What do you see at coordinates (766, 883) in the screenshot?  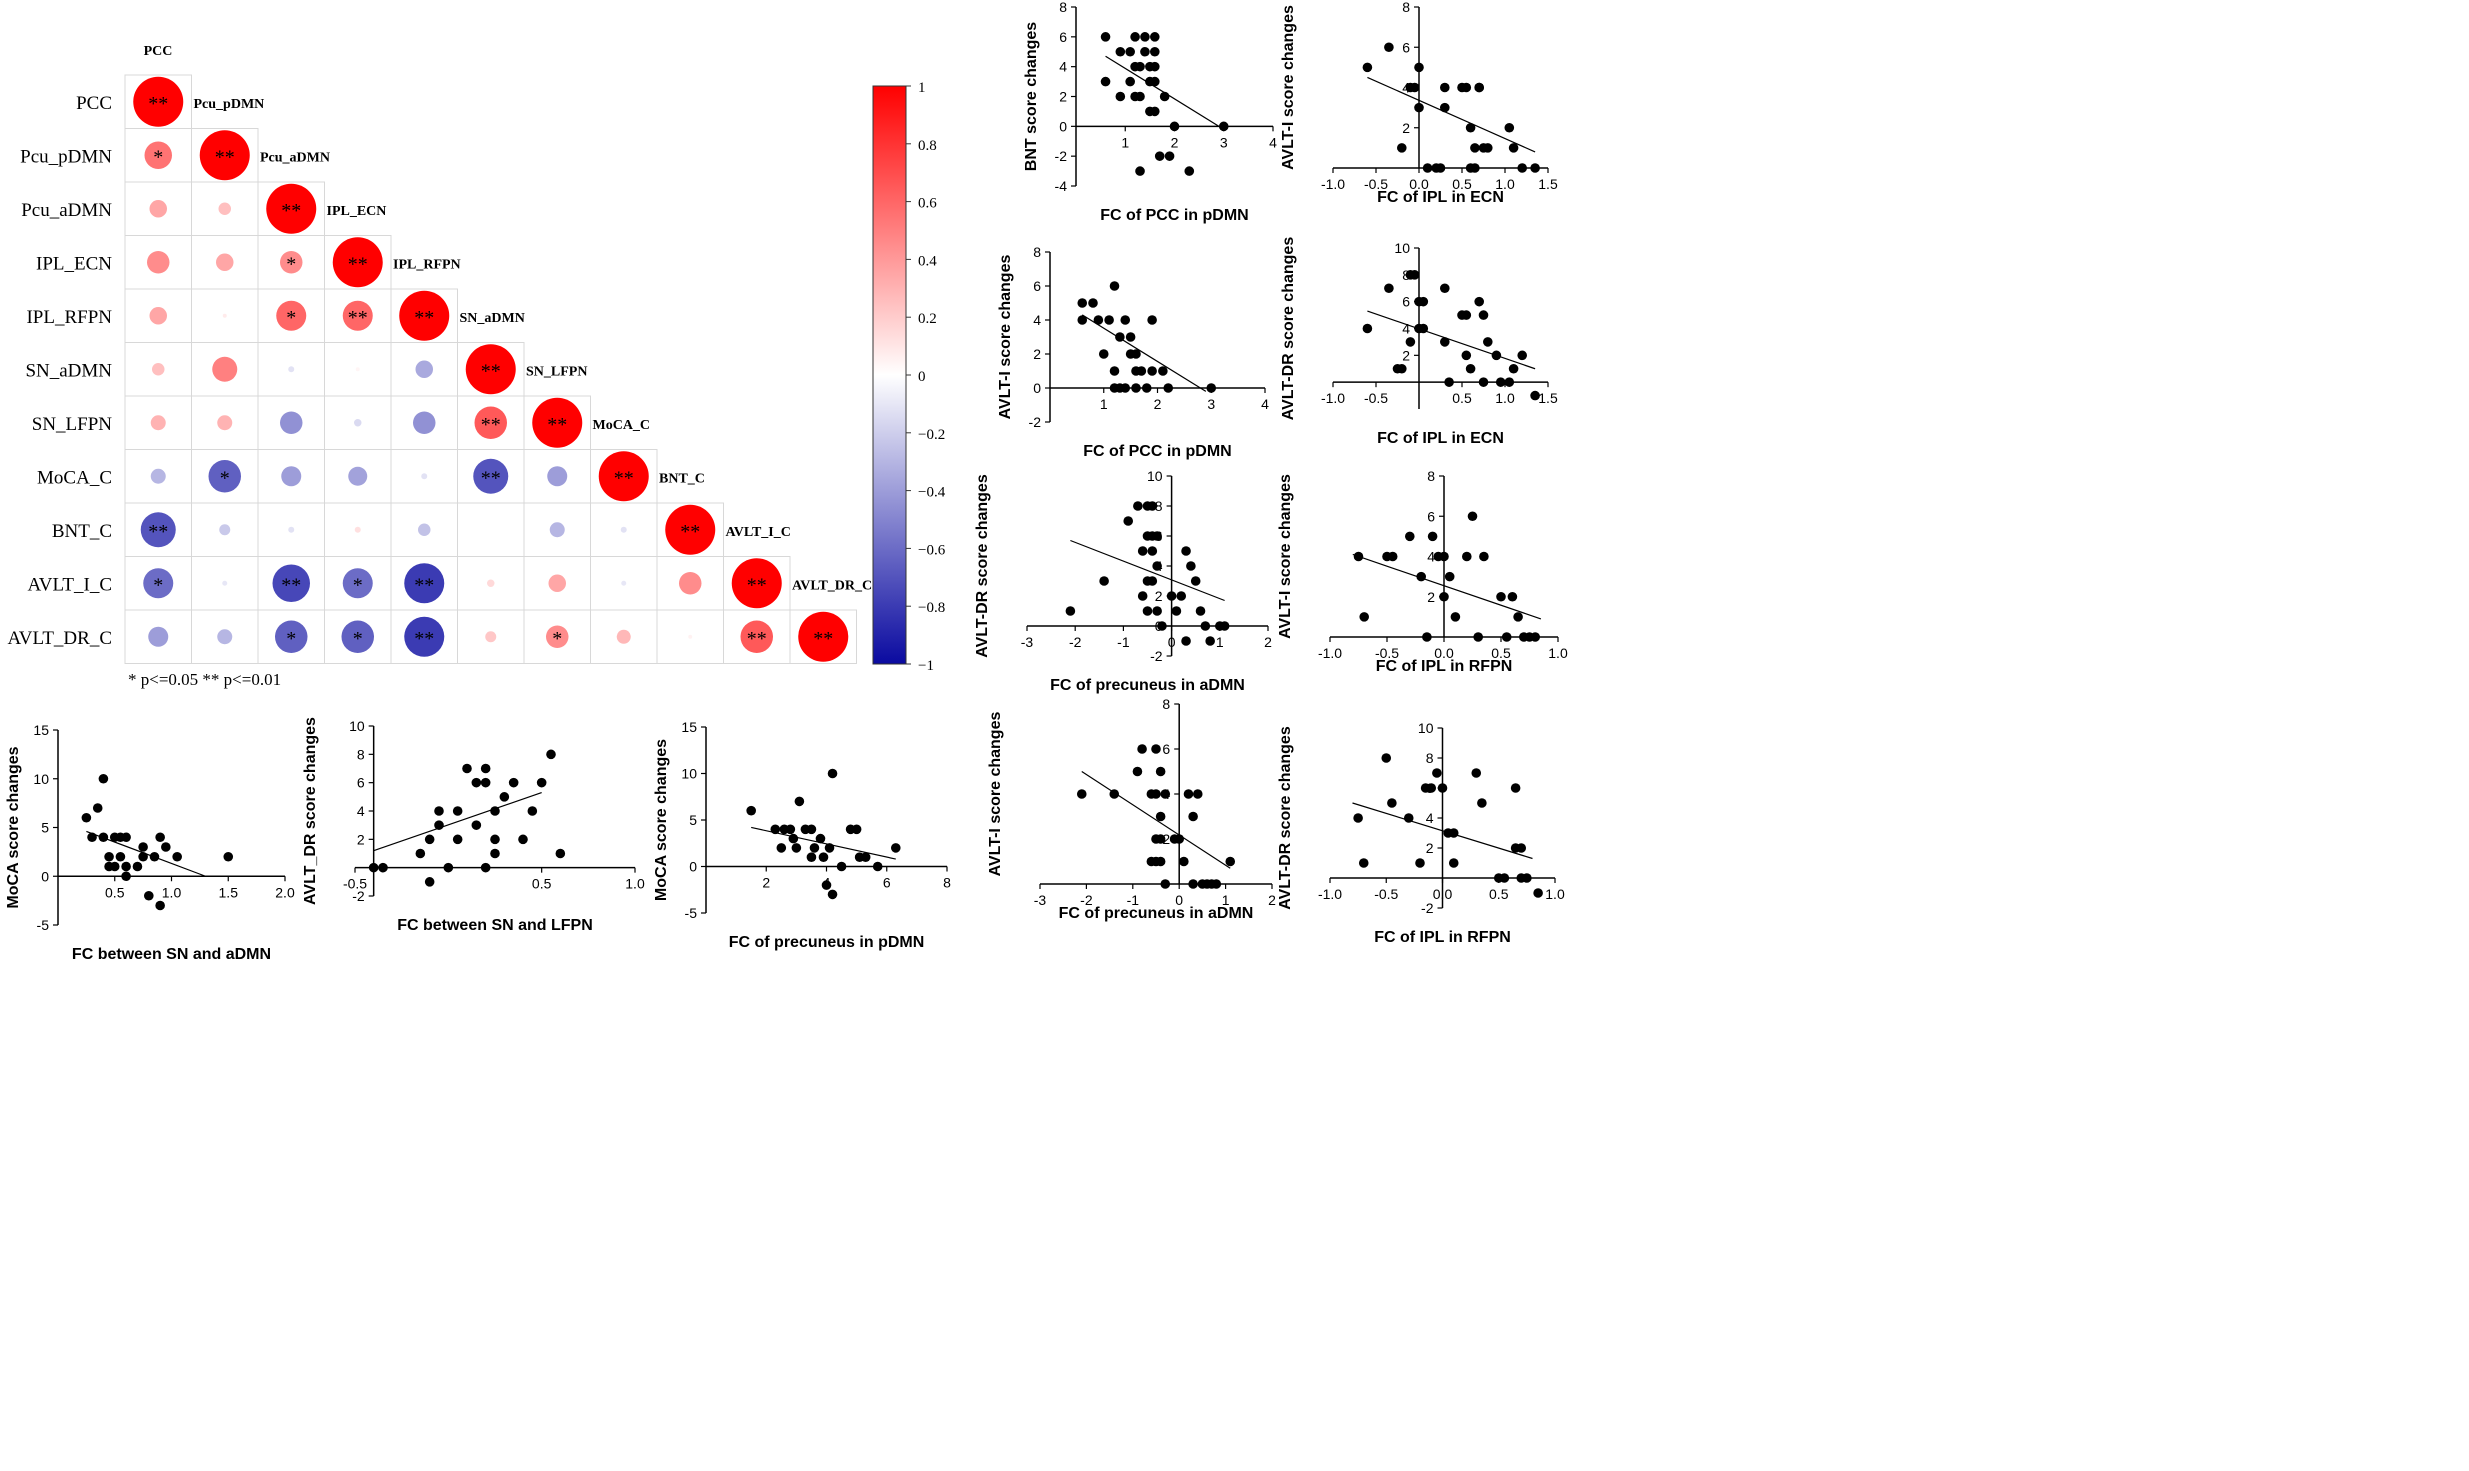 I see `x-tick-label: 2` at bounding box center [766, 883].